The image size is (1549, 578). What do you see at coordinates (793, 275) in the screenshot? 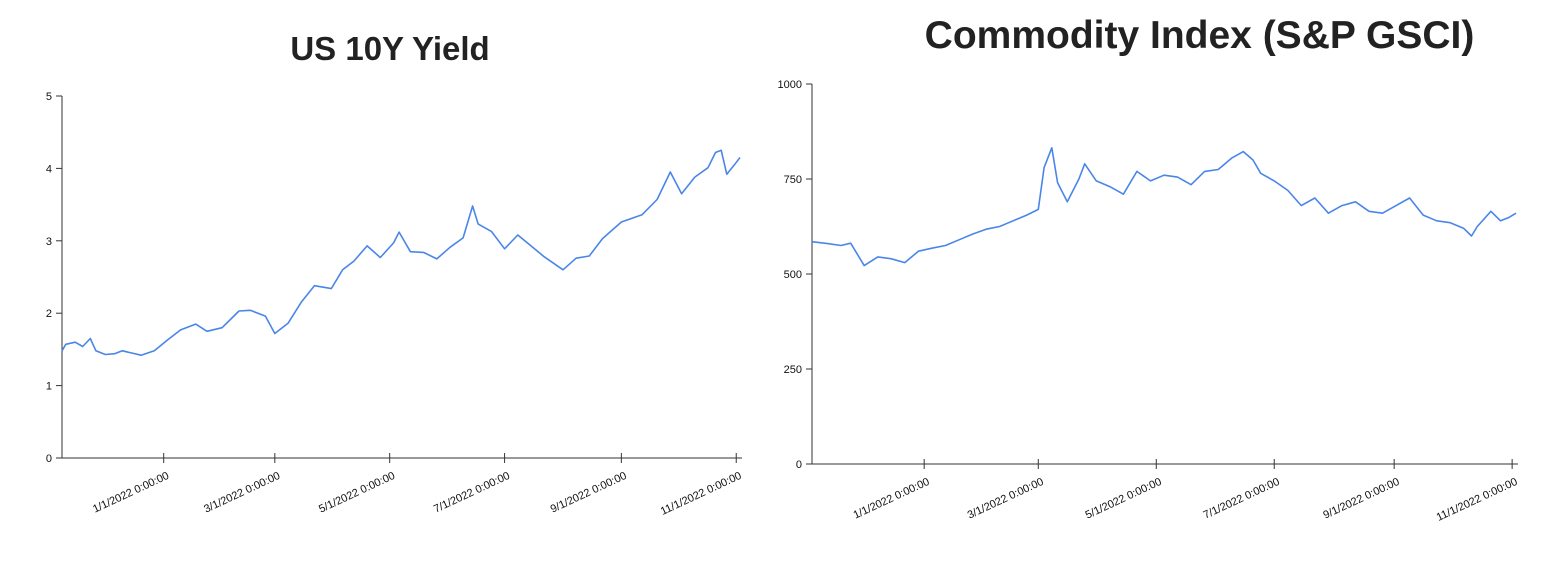
I see `y-tick-label: 500` at bounding box center [793, 275].